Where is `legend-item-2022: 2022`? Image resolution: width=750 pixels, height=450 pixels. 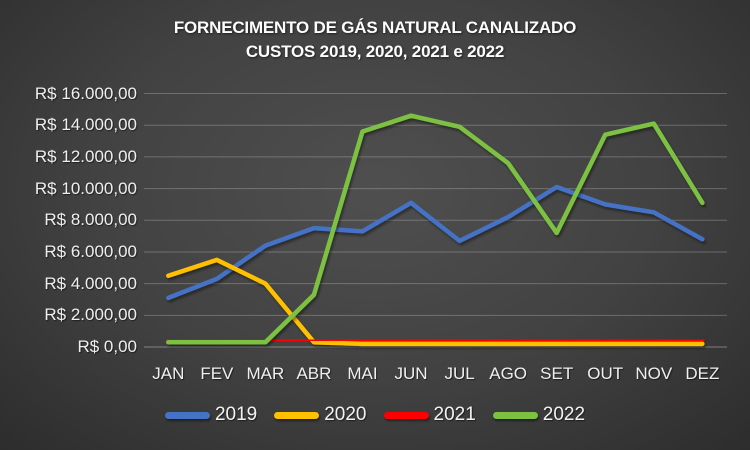
legend-item-2022: 2022 is located at coordinates (539, 415).